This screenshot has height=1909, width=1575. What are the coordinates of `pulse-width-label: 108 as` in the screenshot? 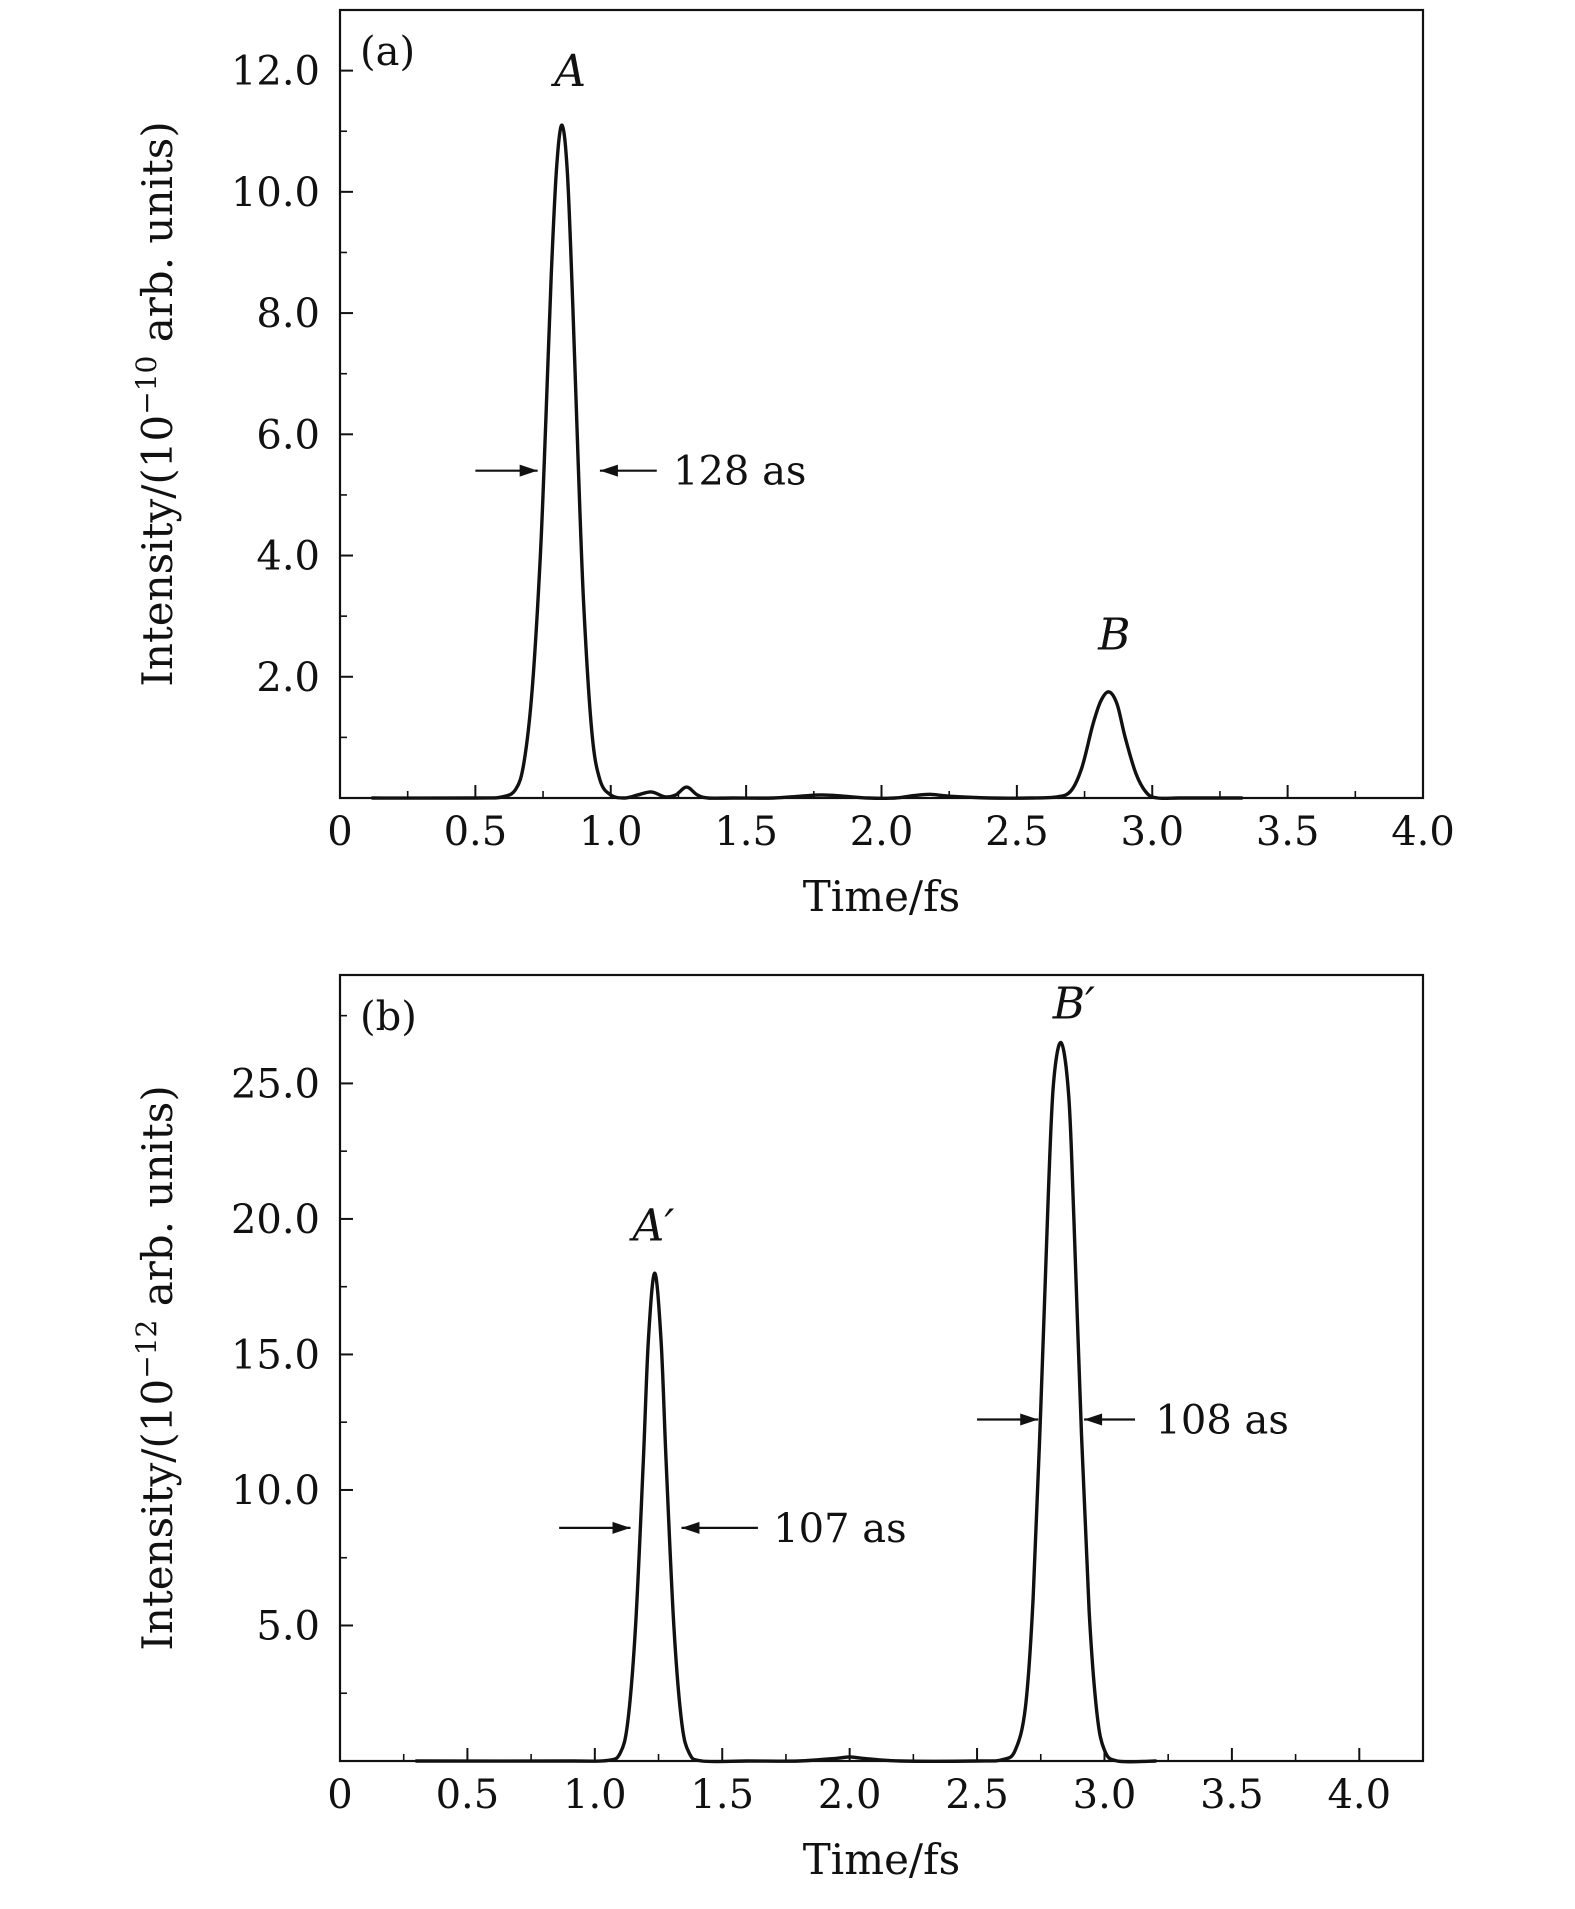 It's located at (1221, 1420).